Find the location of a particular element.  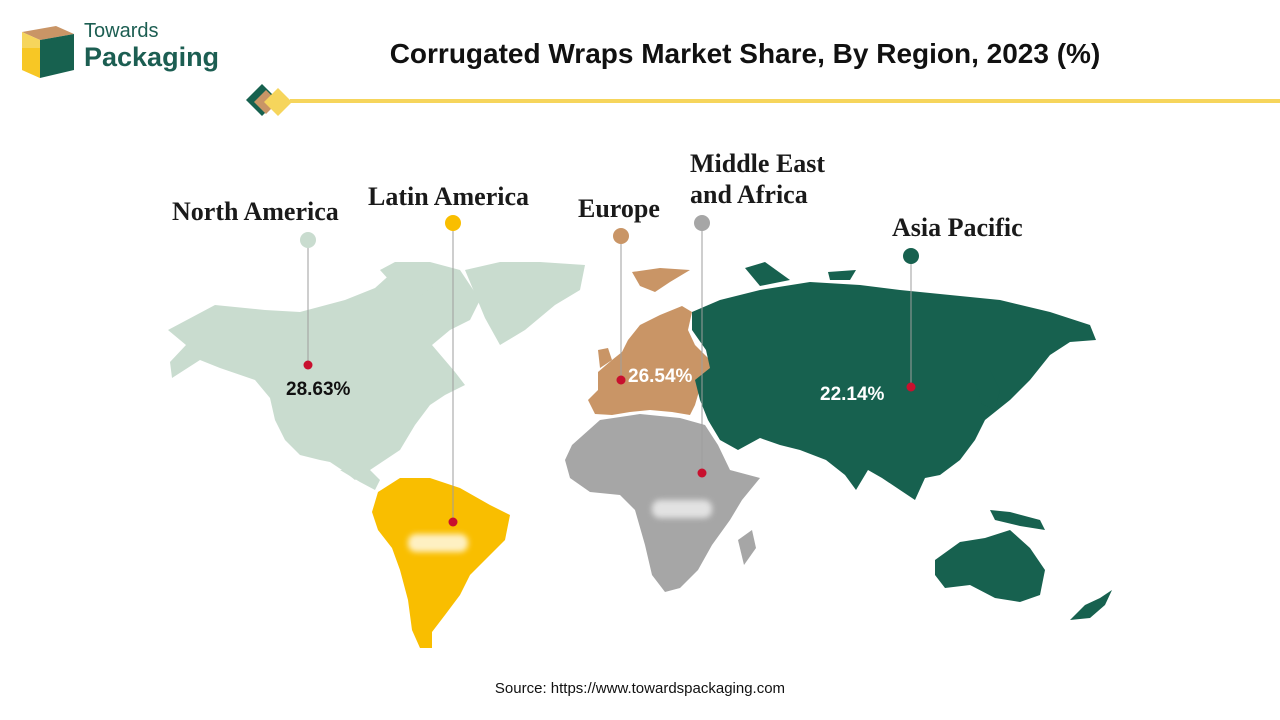

legend-dot-europe is located at coordinates (621, 236).